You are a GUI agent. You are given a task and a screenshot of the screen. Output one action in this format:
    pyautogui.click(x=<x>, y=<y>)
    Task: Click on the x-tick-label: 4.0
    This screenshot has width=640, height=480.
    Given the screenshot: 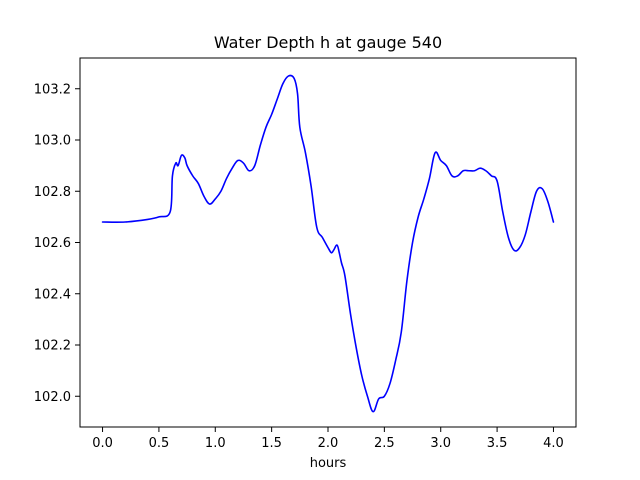 What is the action you would take?
    pyautogui.click(x=553, y=443)
    